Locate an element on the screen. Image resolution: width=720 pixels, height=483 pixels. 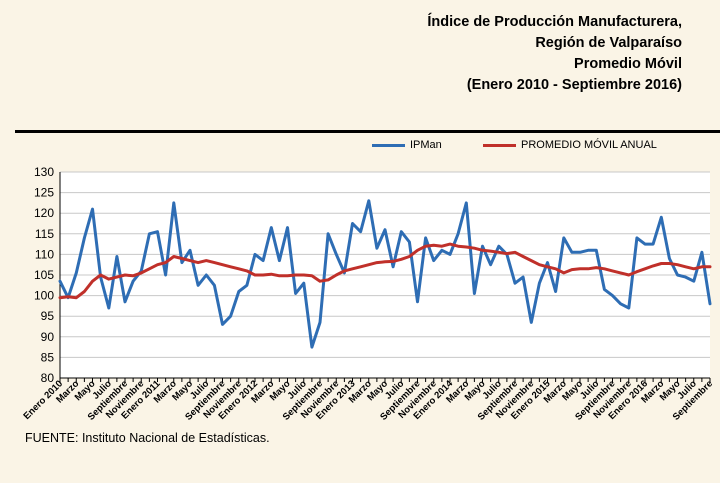
legend-label-promedio: PROMEDIO MÓVIL ANUAL is located at coordinates (589, 145).